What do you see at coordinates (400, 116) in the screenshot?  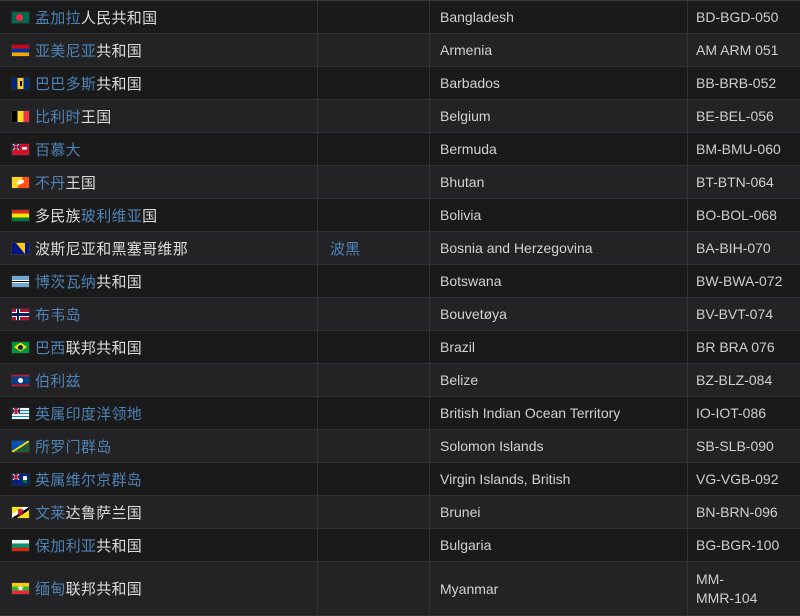 I see `table-row: 比利时王国 Belgium BE-BEL-056` at bounding box center [400, 116].